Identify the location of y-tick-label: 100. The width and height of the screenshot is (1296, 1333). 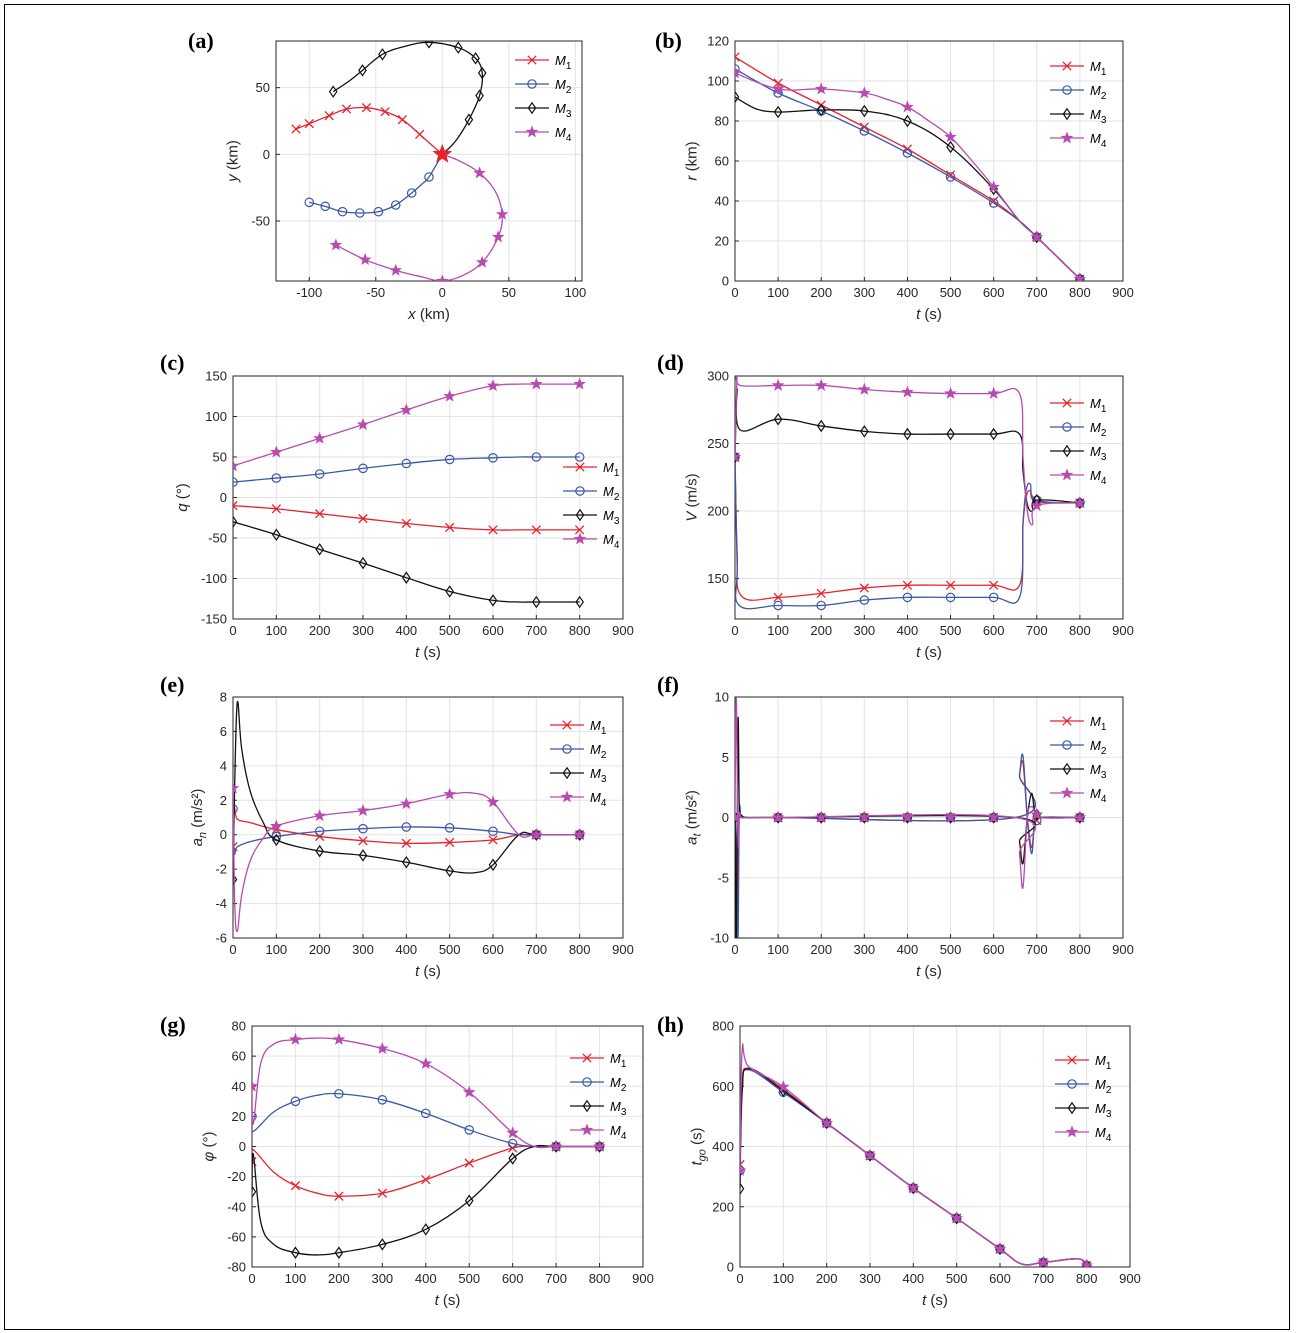
(718, 81).